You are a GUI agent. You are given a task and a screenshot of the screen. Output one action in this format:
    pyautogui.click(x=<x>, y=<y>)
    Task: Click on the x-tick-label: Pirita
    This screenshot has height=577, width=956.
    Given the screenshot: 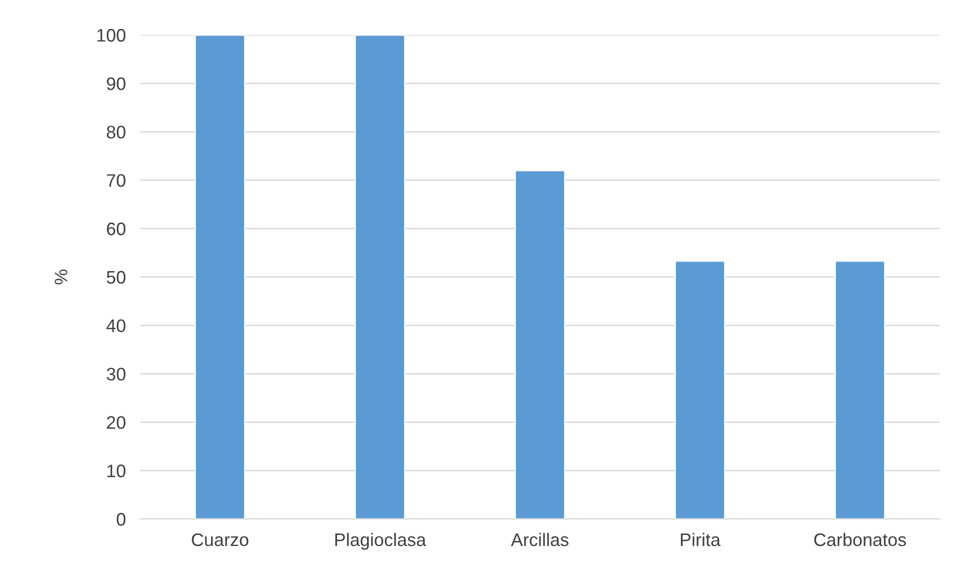 What is the action you would take?
    pyautogui.click(x=700, y=539)
    